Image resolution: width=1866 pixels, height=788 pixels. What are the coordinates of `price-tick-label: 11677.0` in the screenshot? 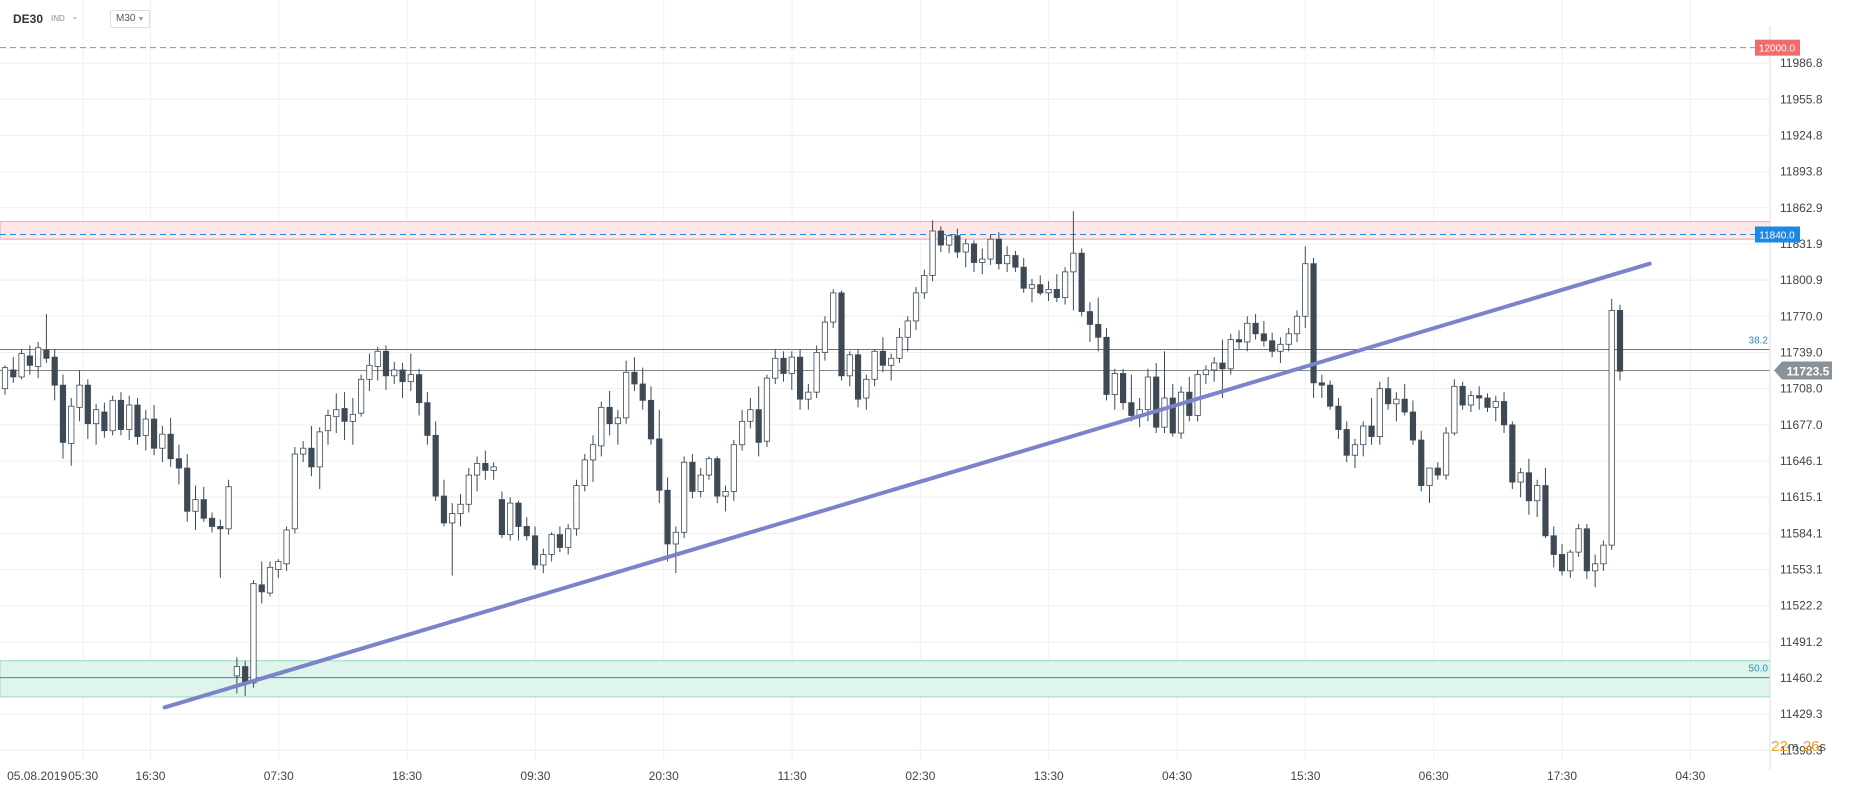 It's located at (1801, 425).